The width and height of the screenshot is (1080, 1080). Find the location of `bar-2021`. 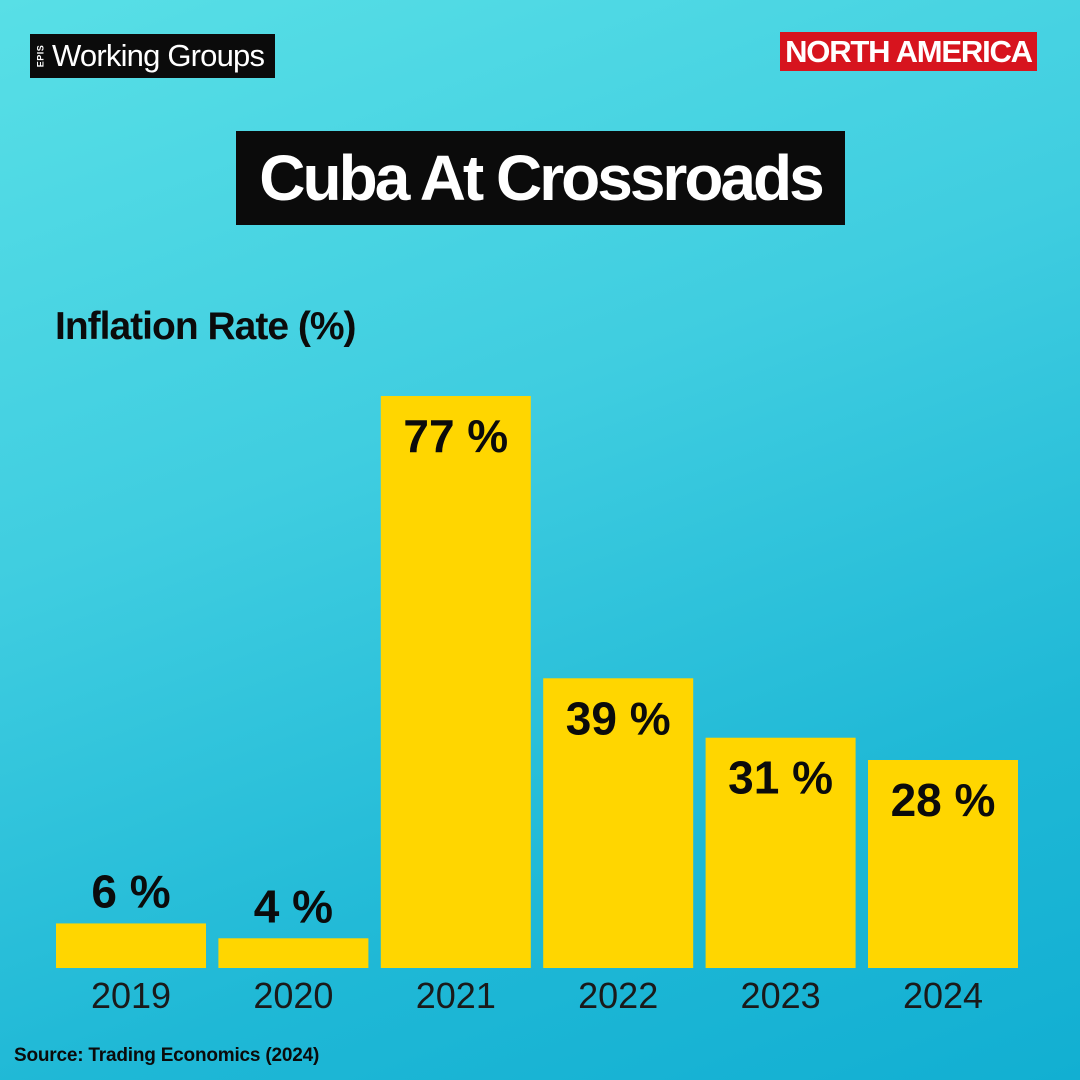

bar-2021 is located at coordinates (455, 682).